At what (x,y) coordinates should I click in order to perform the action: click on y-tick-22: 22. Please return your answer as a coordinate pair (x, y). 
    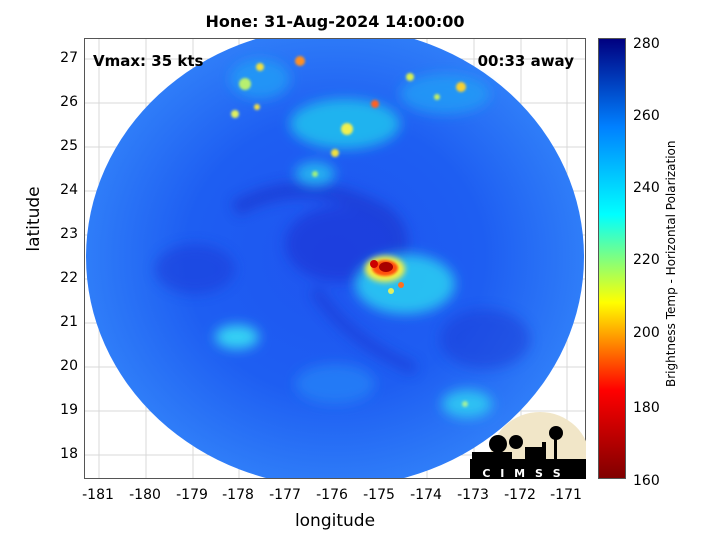
    Looking at the image, I should click on (69, 278).